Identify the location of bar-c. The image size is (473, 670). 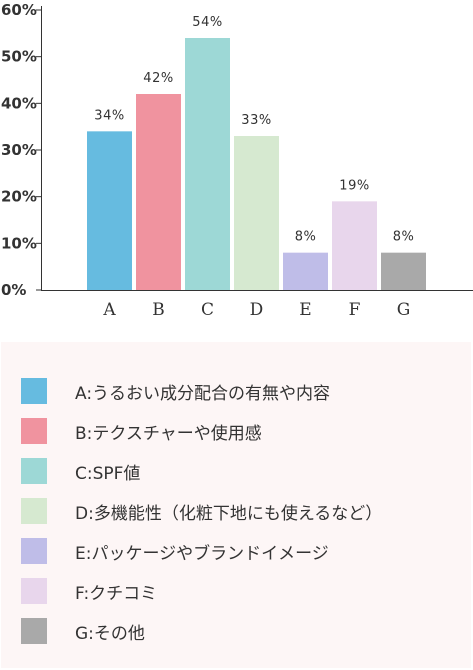
(207, 164).